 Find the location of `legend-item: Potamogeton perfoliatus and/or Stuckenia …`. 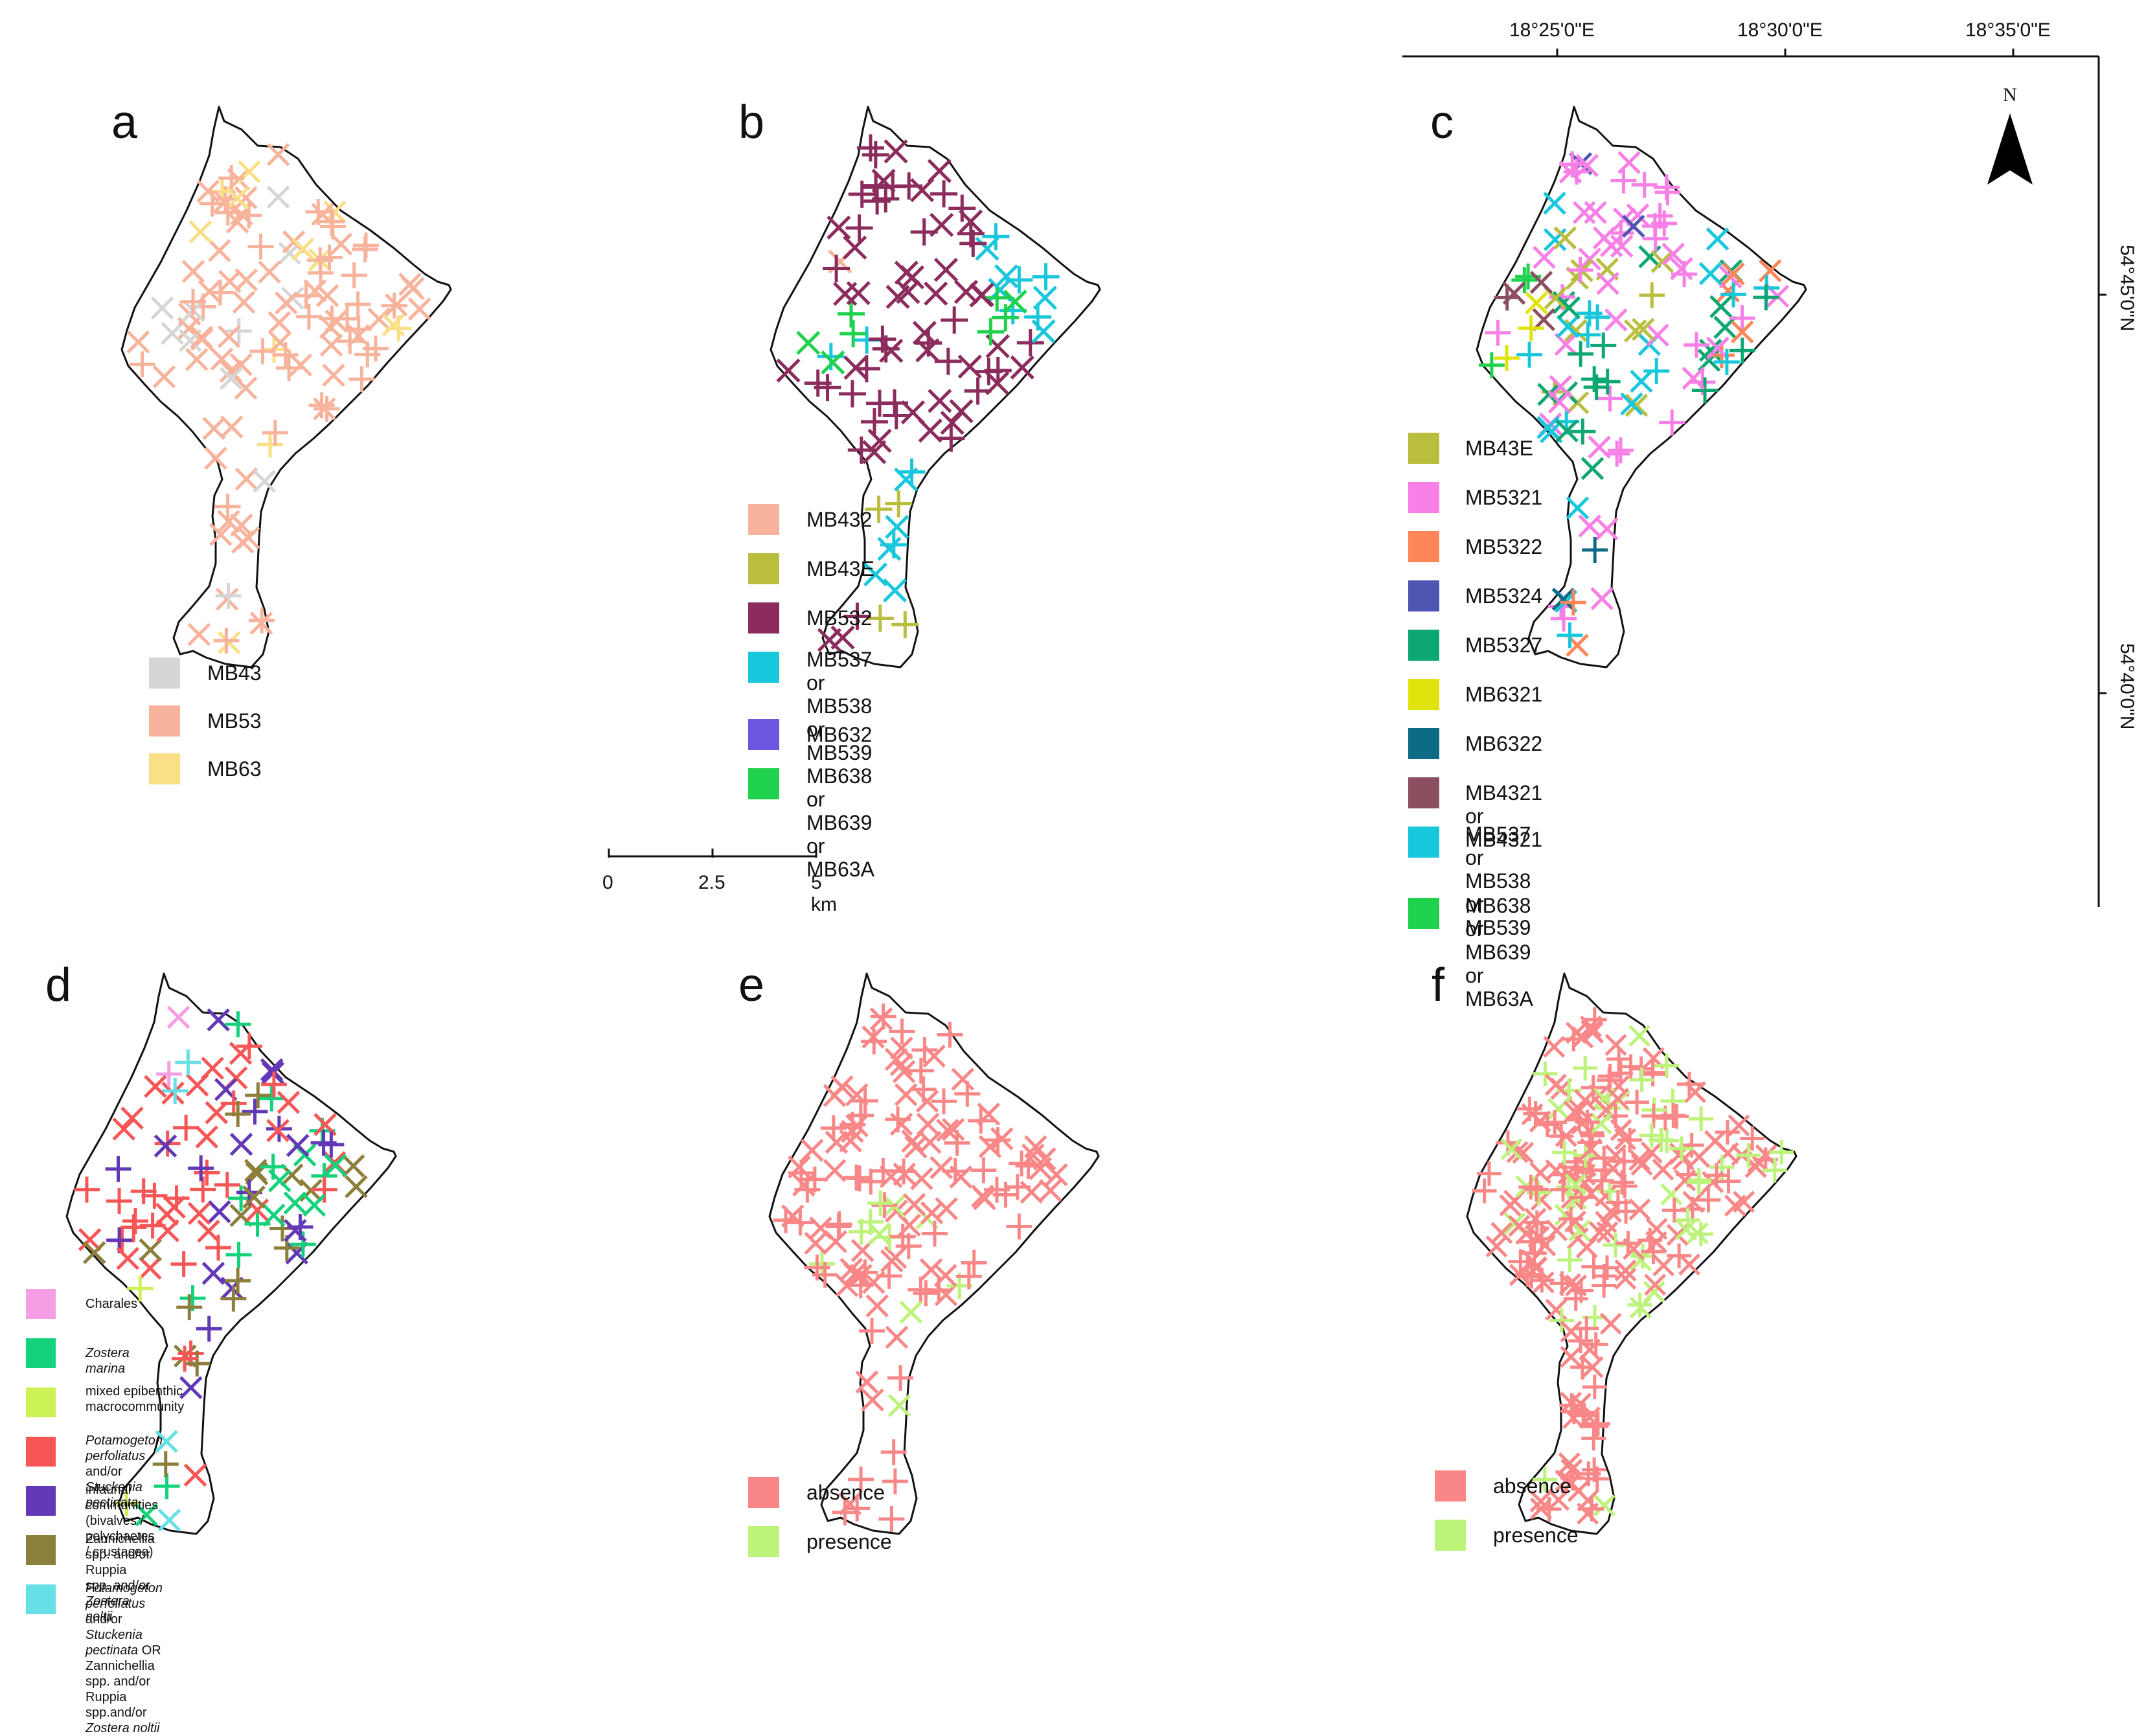

legend-item: Potamogeton perfoliatus and/or Stuckenia … is located at coordinates (94, 1472).